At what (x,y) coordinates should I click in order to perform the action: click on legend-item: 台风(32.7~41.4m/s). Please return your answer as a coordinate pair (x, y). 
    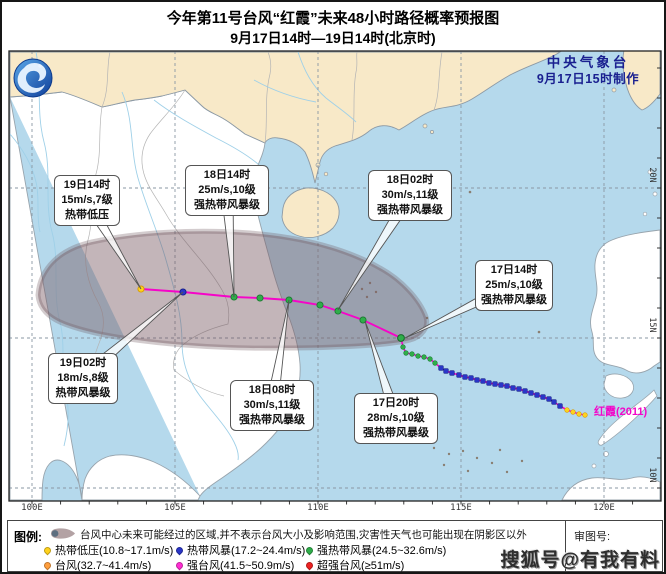
    Looking at the image, I should click on (97, 564).